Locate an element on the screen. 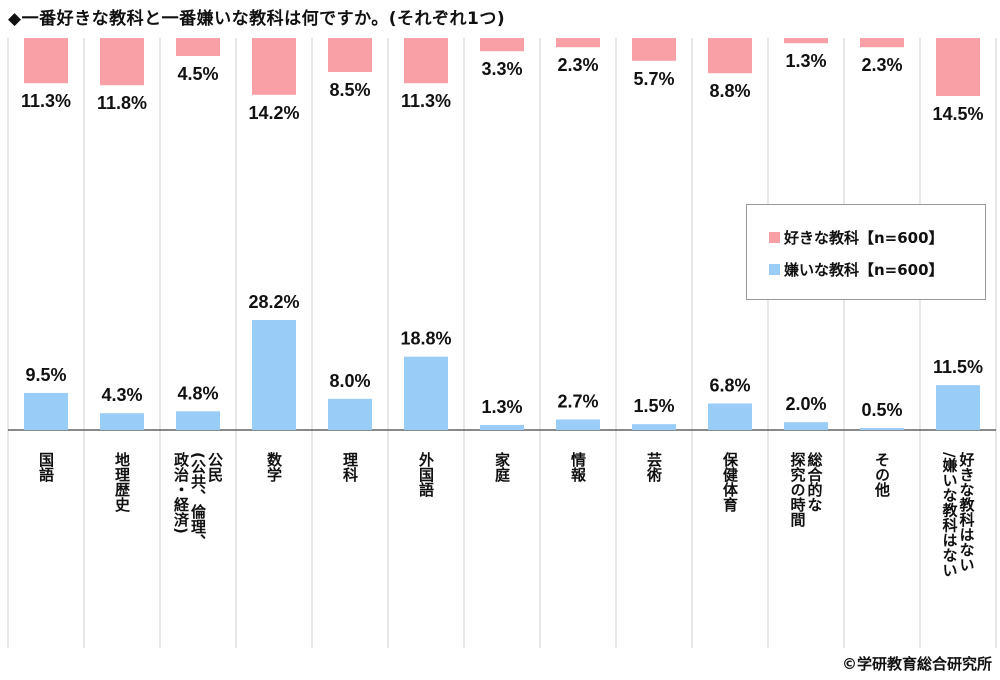 Image resolution: width=1000 pixels, height=680 pixels. like-value-label: 14.2% is located at coordinates (273, 113).